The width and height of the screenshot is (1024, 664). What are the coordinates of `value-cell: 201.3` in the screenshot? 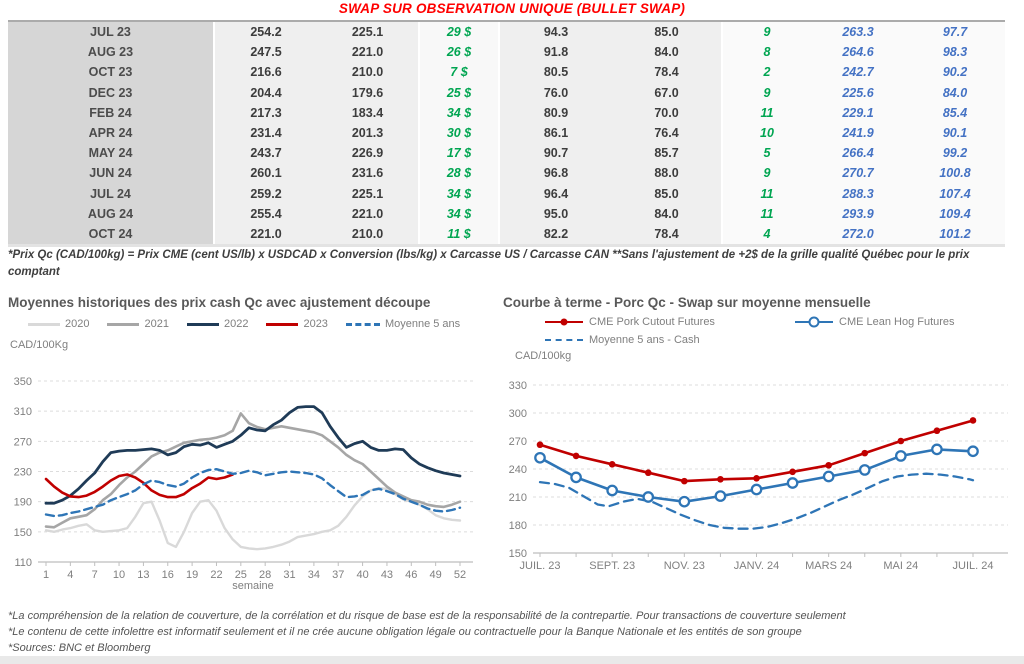 It's located at (368, 133).